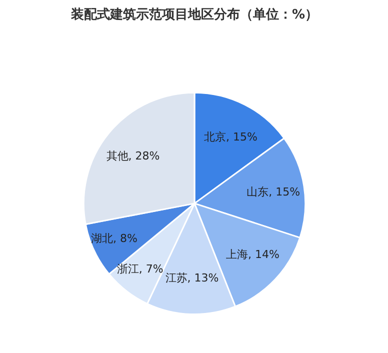 The width and height of the screenshot is (388, 353). Describe the element at coordinates (273, 191) in the screenshot. I see `slice-label: 山东, 15%` at that location.